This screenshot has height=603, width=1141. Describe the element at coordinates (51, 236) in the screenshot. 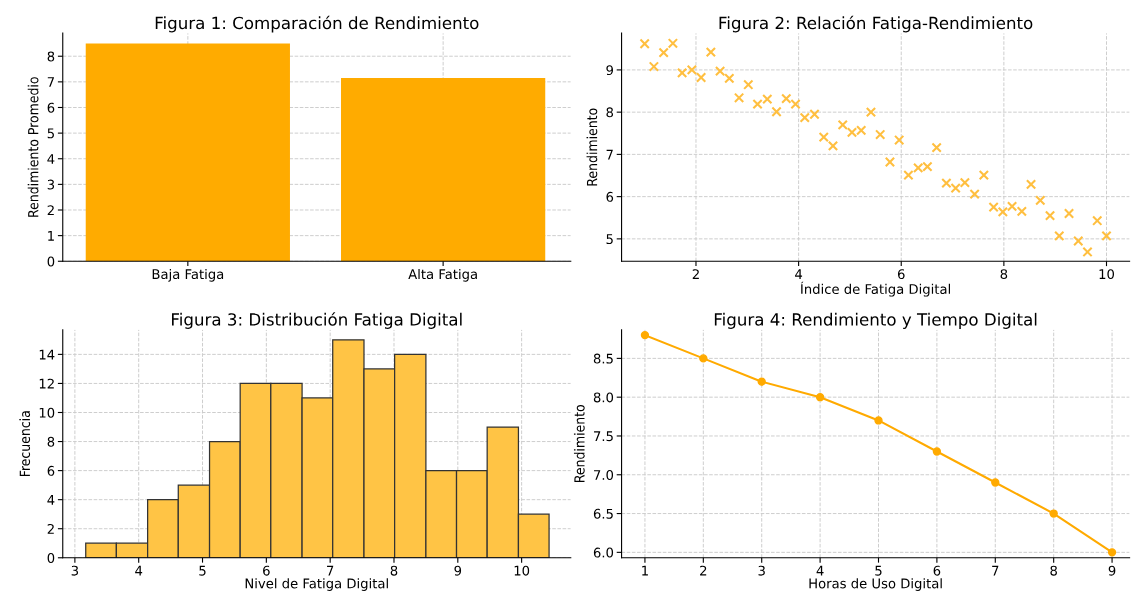

I see `y-tick-label: 1` at that location.